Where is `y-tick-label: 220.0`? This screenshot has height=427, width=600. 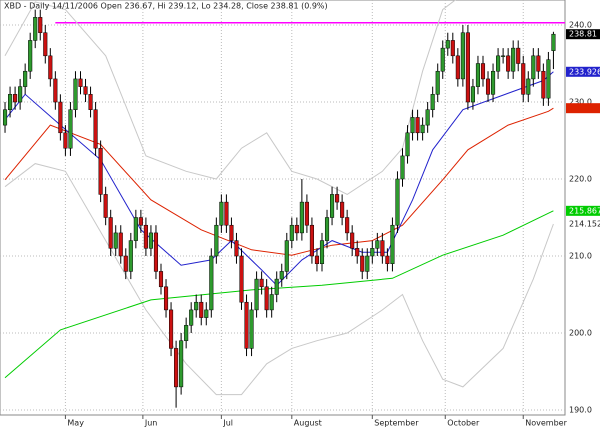
y-tick-label: 220.0 is located at coordinates (580, 179).